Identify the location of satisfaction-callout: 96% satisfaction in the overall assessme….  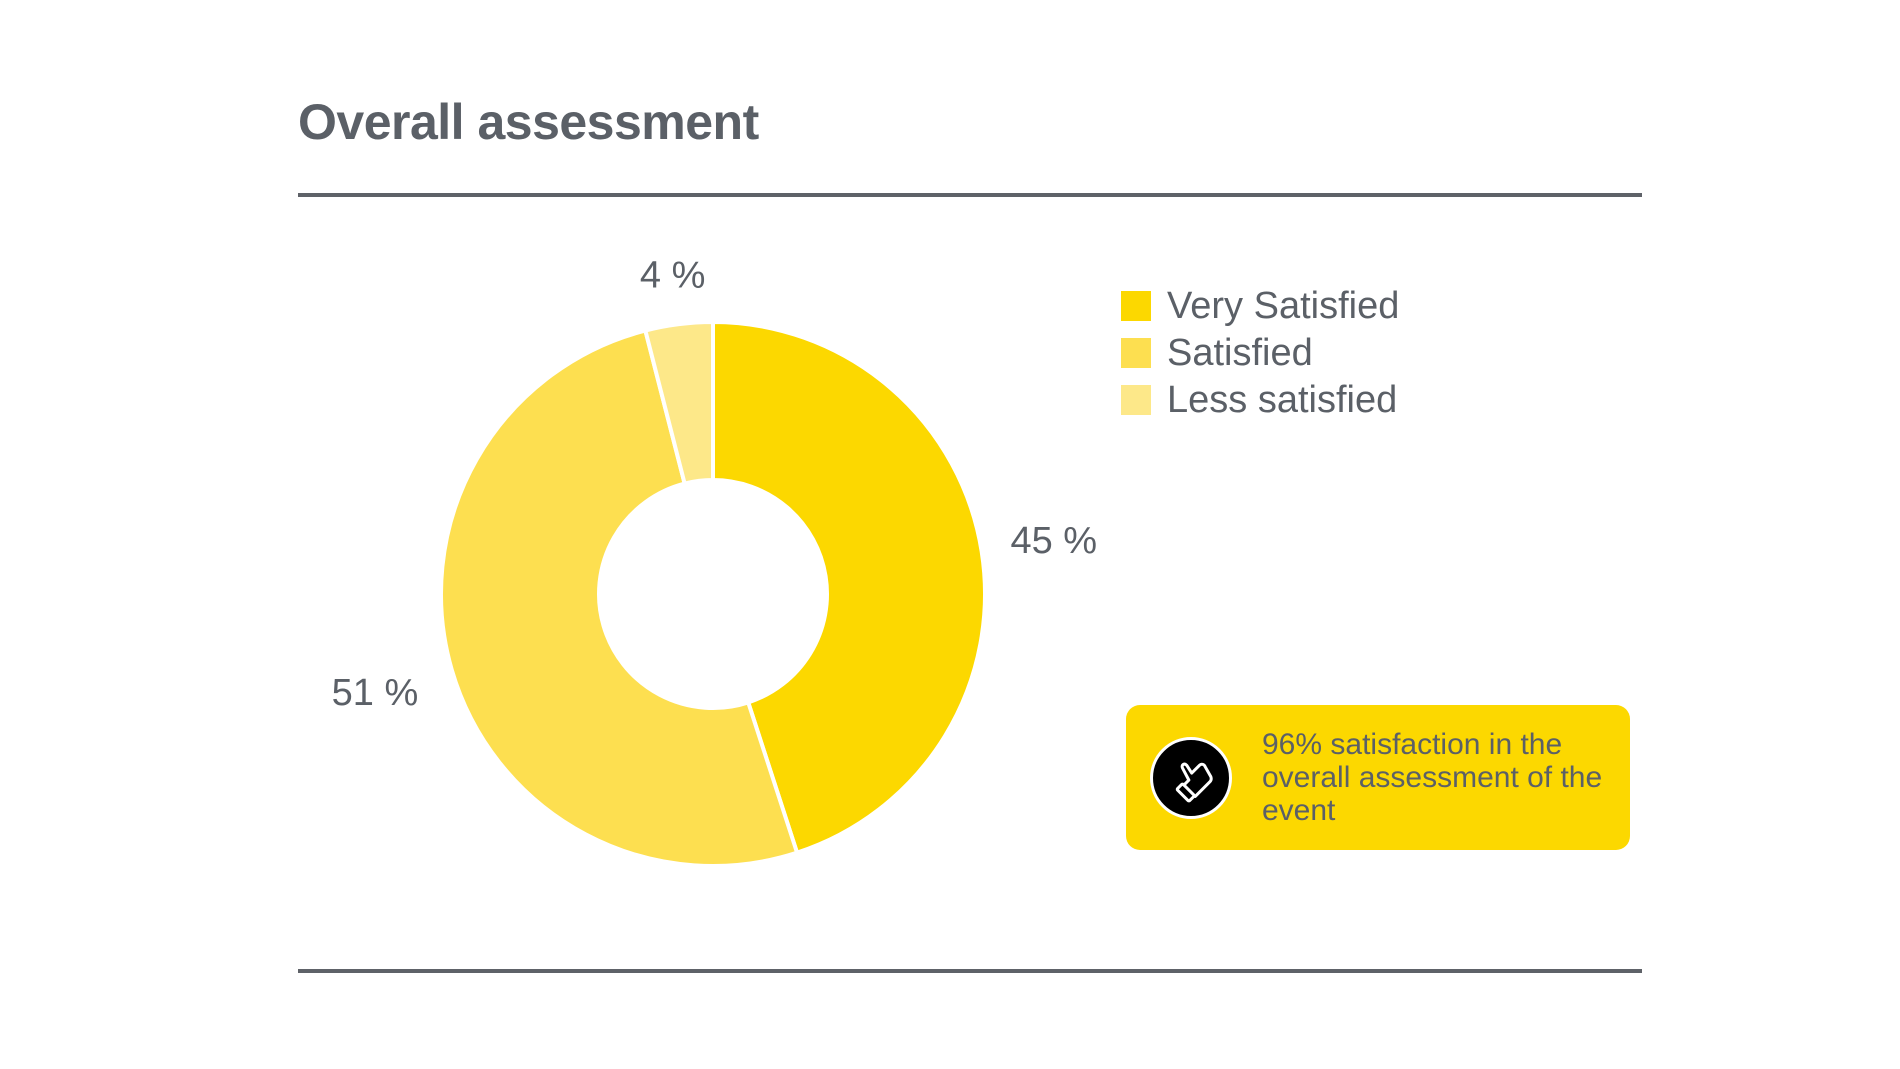
(1378, 777).